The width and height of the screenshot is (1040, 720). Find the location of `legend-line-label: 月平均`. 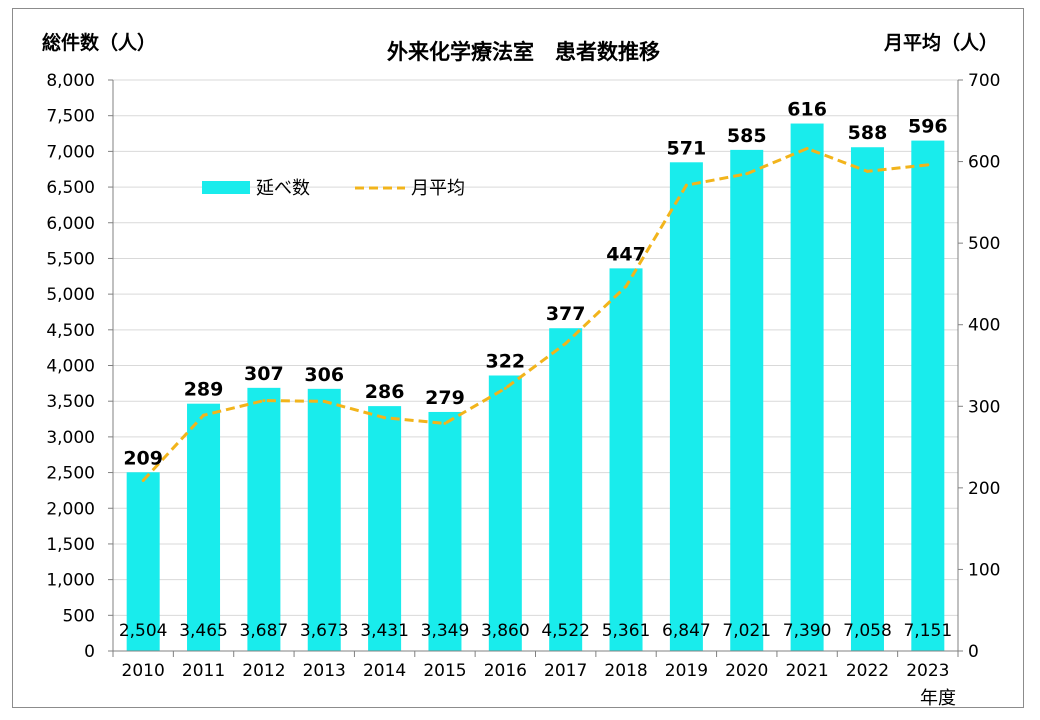

legend-line-label: 月平均 is located at coordinates (438, 188).